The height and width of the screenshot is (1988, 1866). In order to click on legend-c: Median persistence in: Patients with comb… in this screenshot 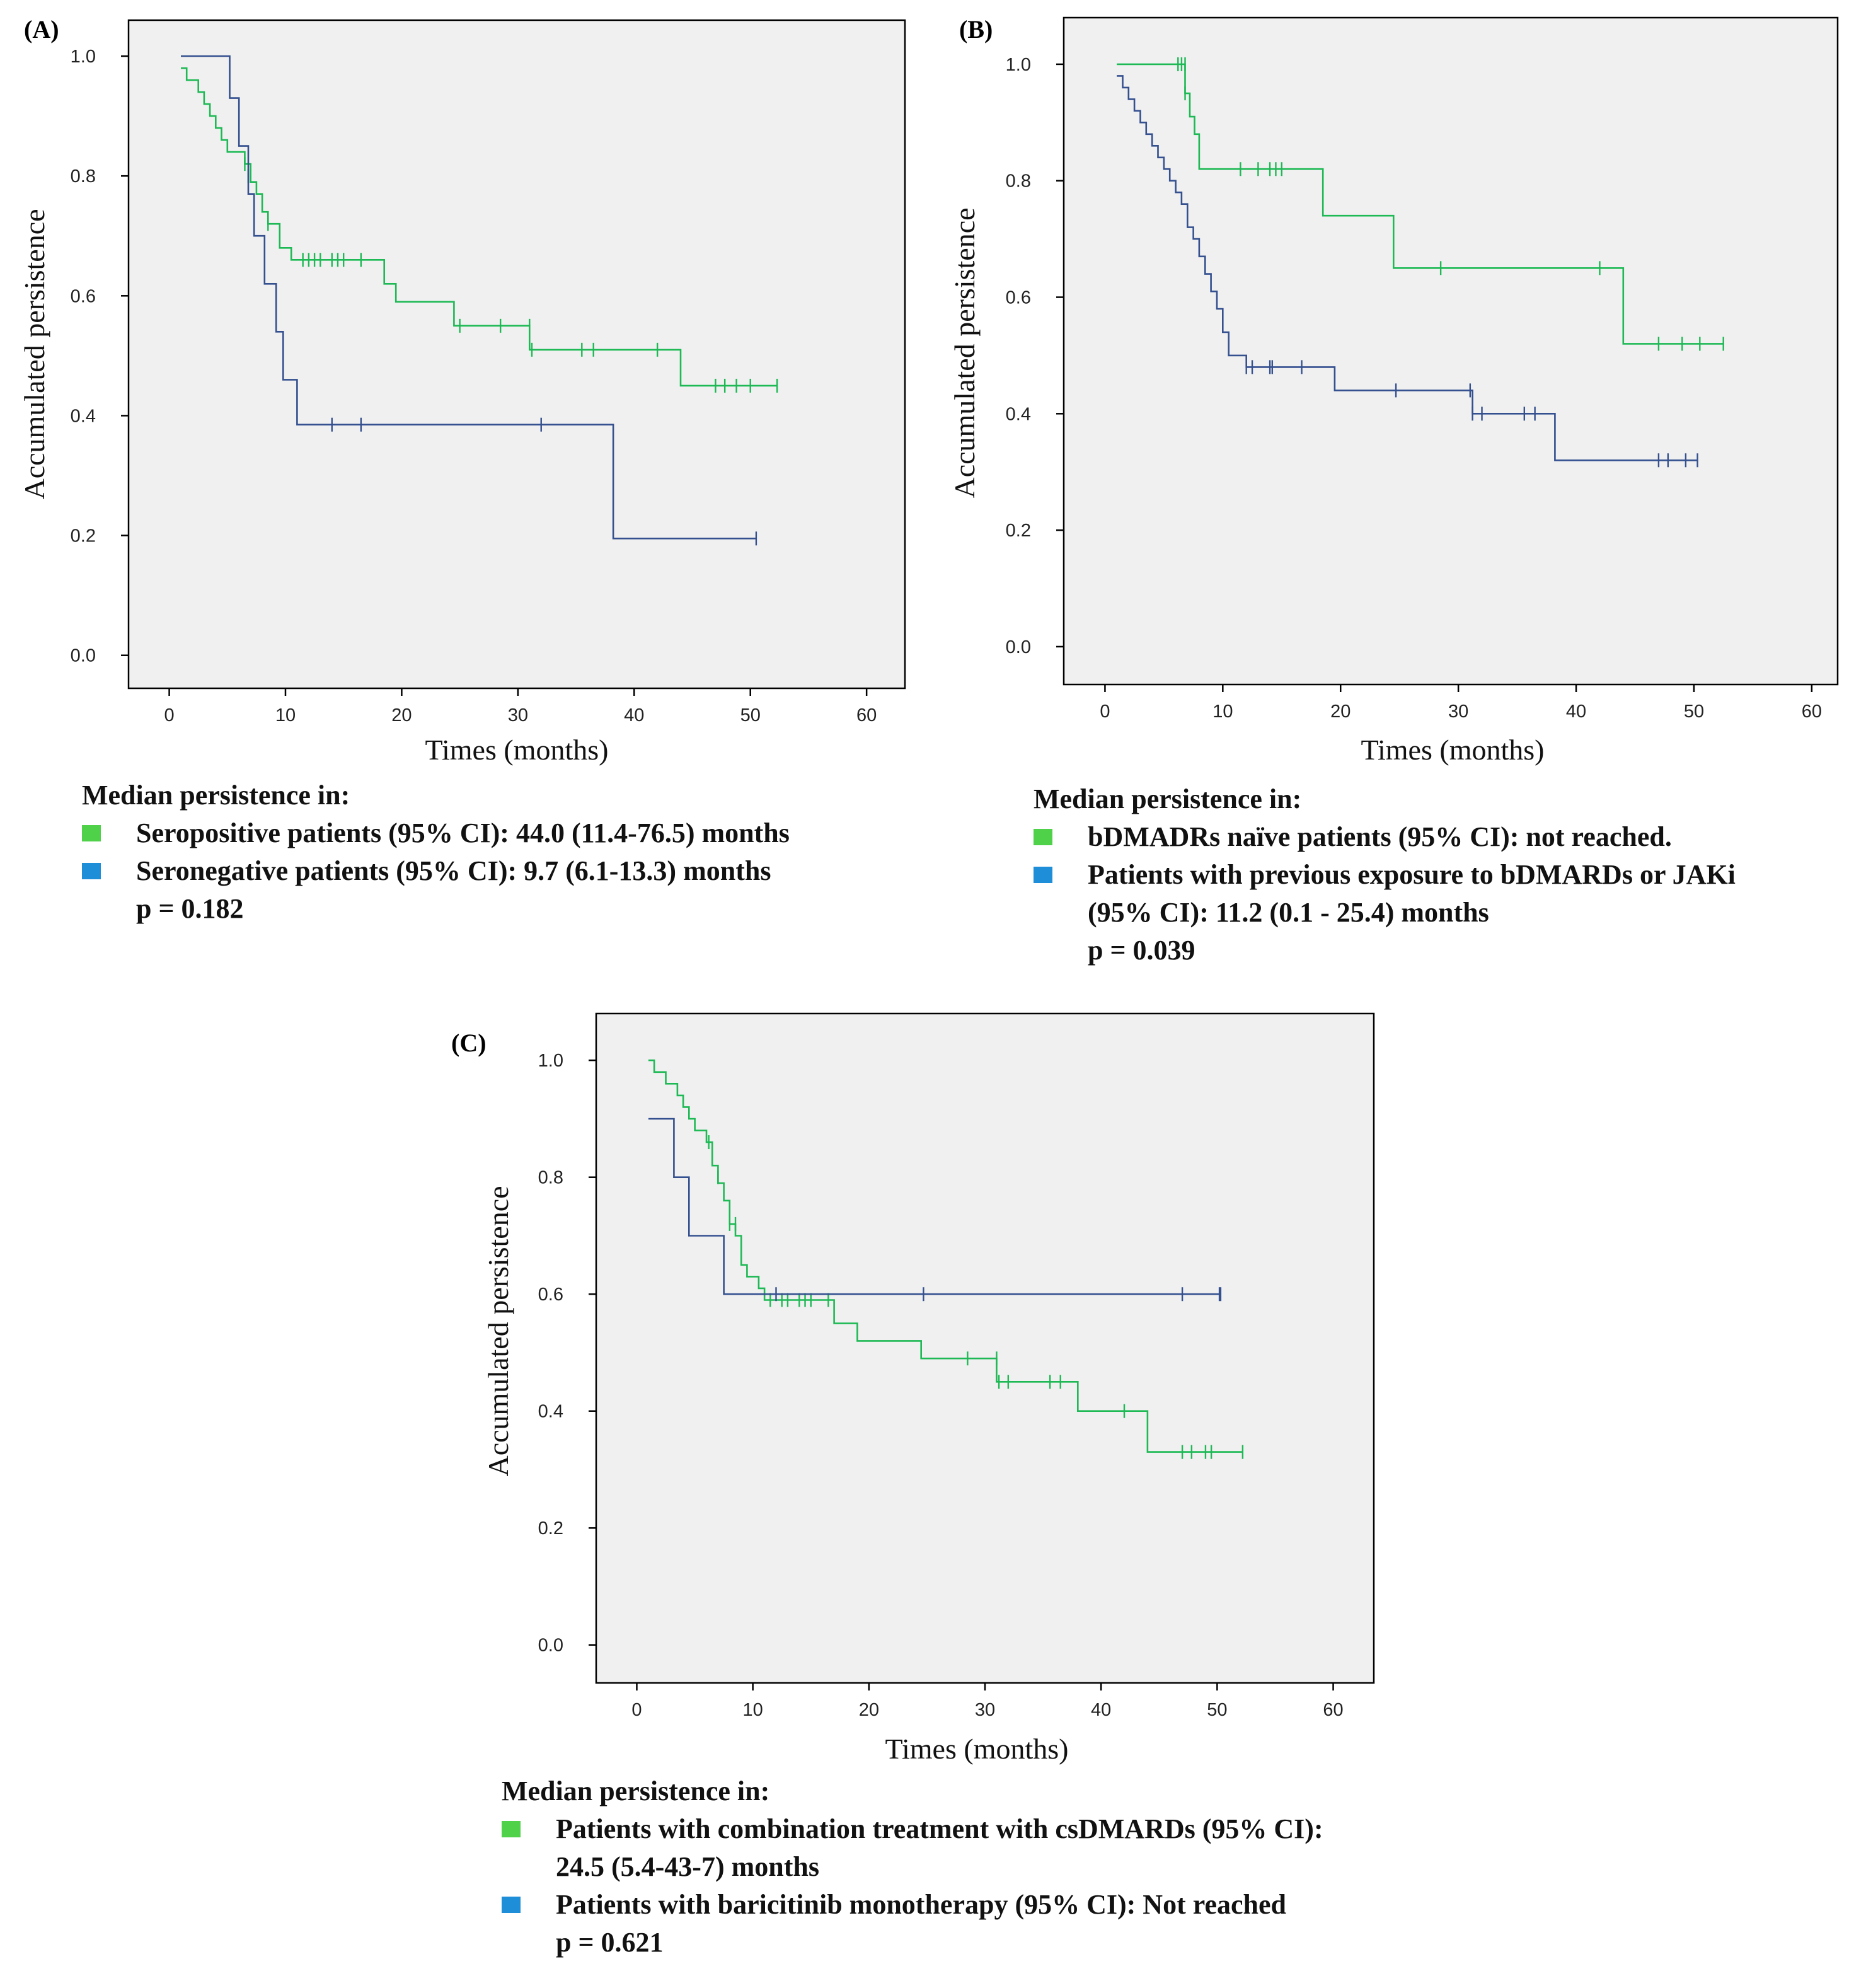, I will do `click(912, 1867)`.